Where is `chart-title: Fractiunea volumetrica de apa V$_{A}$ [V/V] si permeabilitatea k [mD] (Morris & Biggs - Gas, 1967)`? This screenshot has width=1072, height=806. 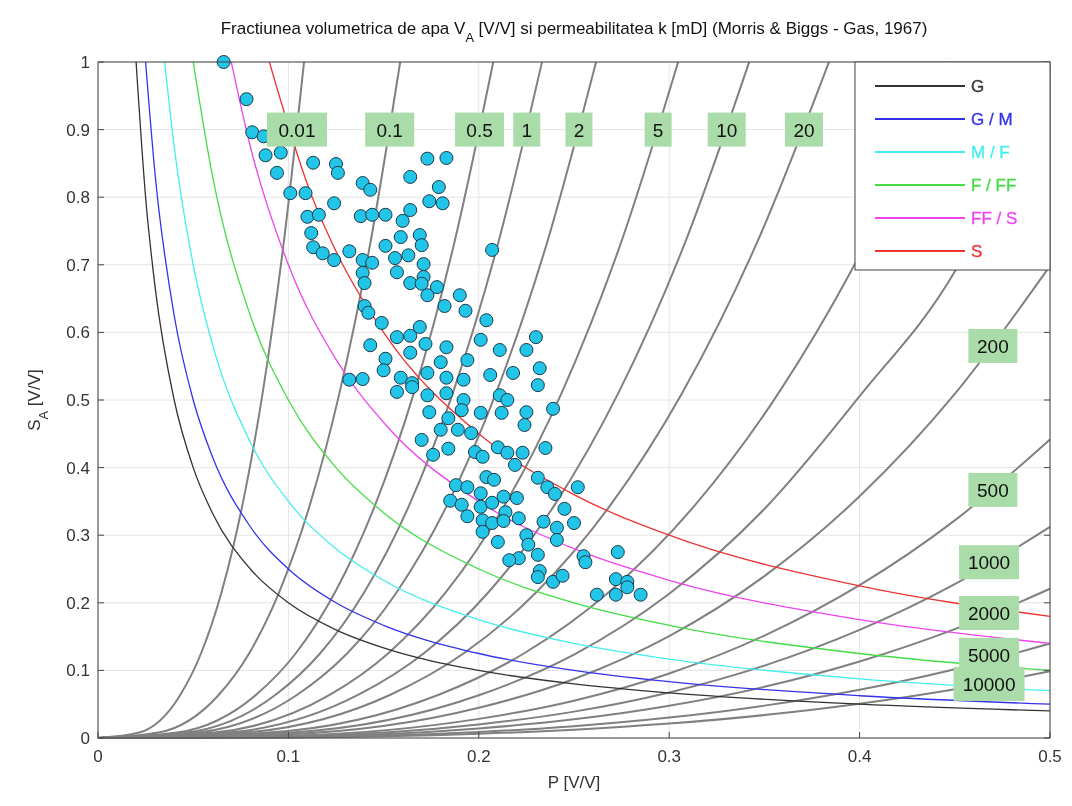 chart-title: Fractiunea volumetrica de apa V$_{A}$ [V/V] si permeabilitatea k [mD] (Morris & Biggs - Gas, 1967) is located at coordinates (574, 32).